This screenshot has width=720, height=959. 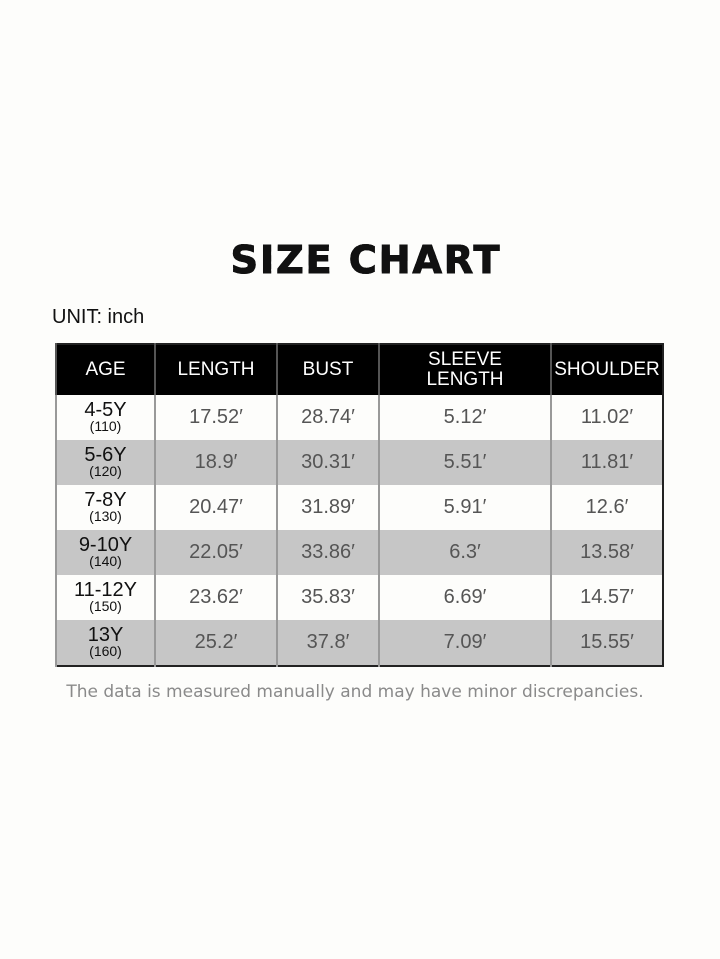 What do you see at coordinates (105, 545) in the screenshot?
I see `age-label: 9-10Y` at bounding box center [105, 545].